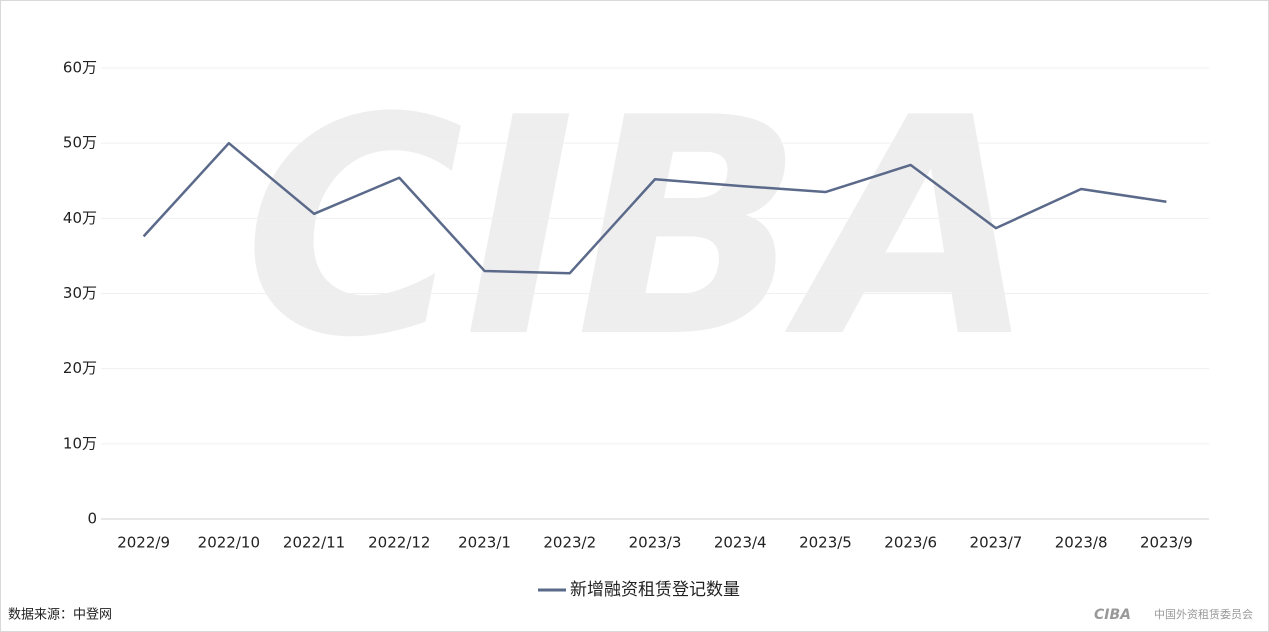 This screenshot has width=1269, height=632. I want to click on y-tick-label: 20万, so click(80, 368).